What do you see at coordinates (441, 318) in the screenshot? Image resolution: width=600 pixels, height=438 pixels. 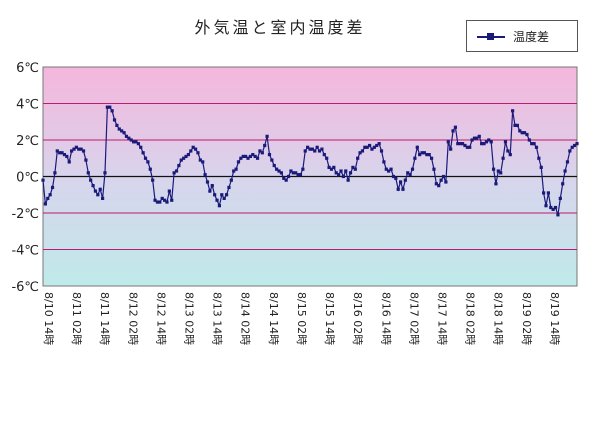 I see `x-tick-label: 8/17 14時` at bounding box center [441, 318].